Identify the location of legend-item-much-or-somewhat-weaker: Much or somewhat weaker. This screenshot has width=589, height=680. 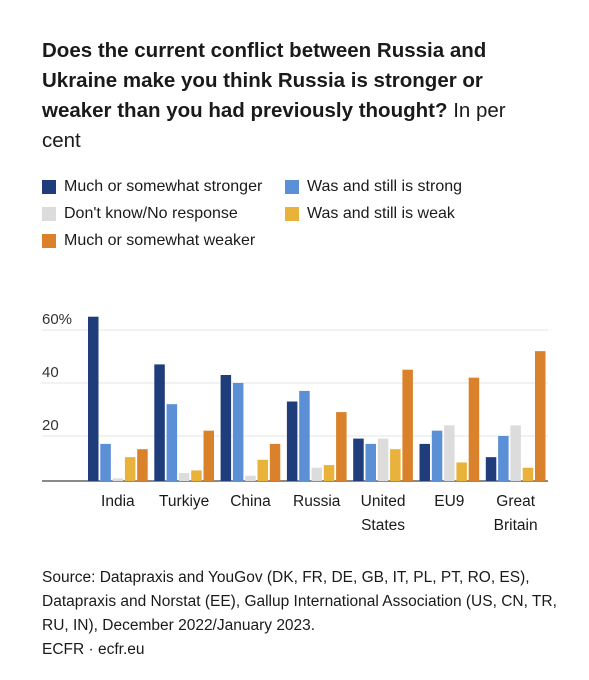
(148, 241).